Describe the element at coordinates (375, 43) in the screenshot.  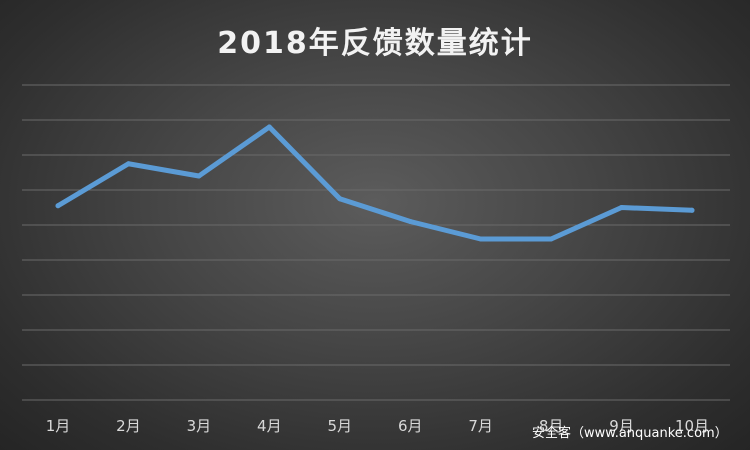
I see `chart-title: 2018年反馈数量统计` at that location.